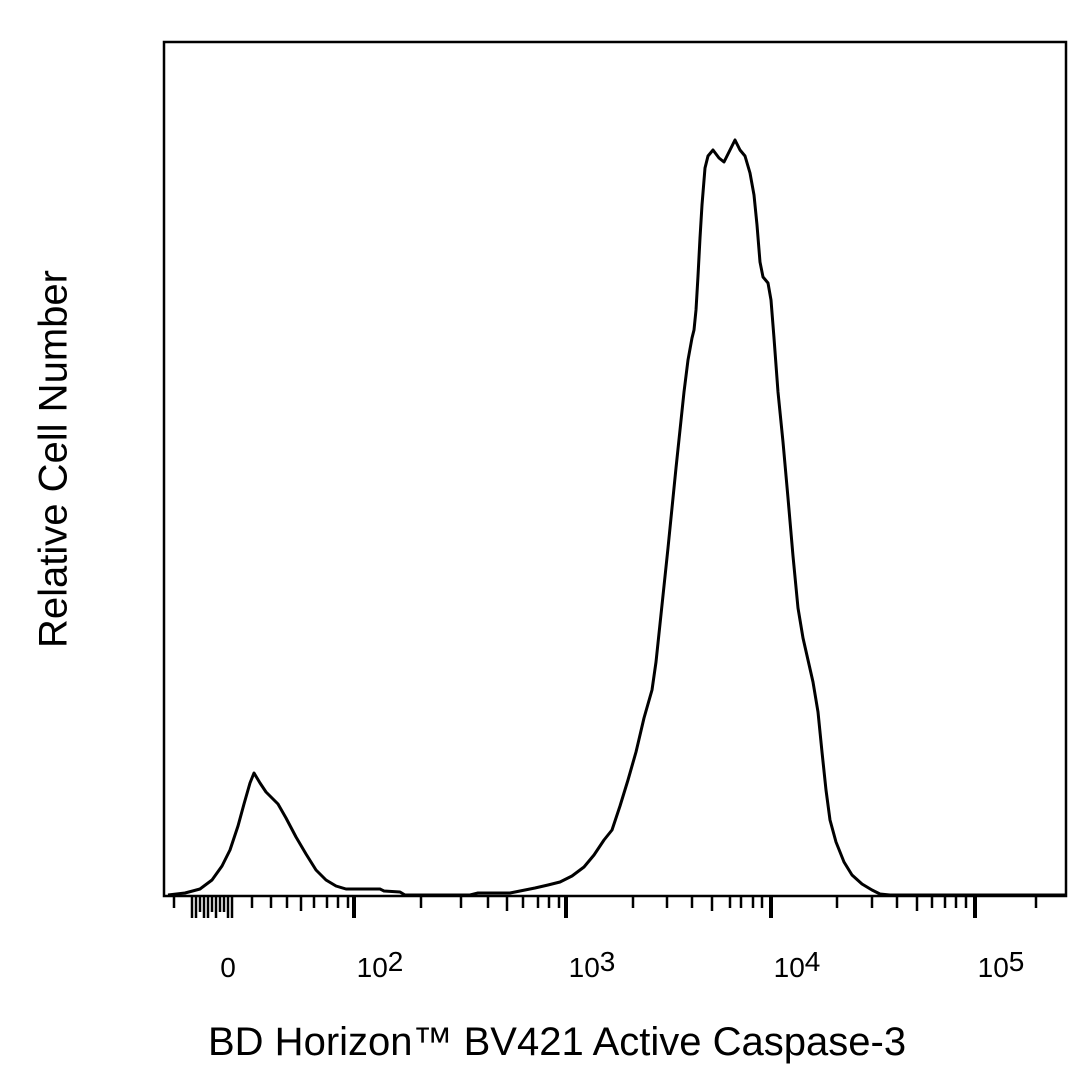 The width and height of the screenshot is (1086, 1086). I want to click on x-tick-label-1e4: 10⁴, so click(797, 965).